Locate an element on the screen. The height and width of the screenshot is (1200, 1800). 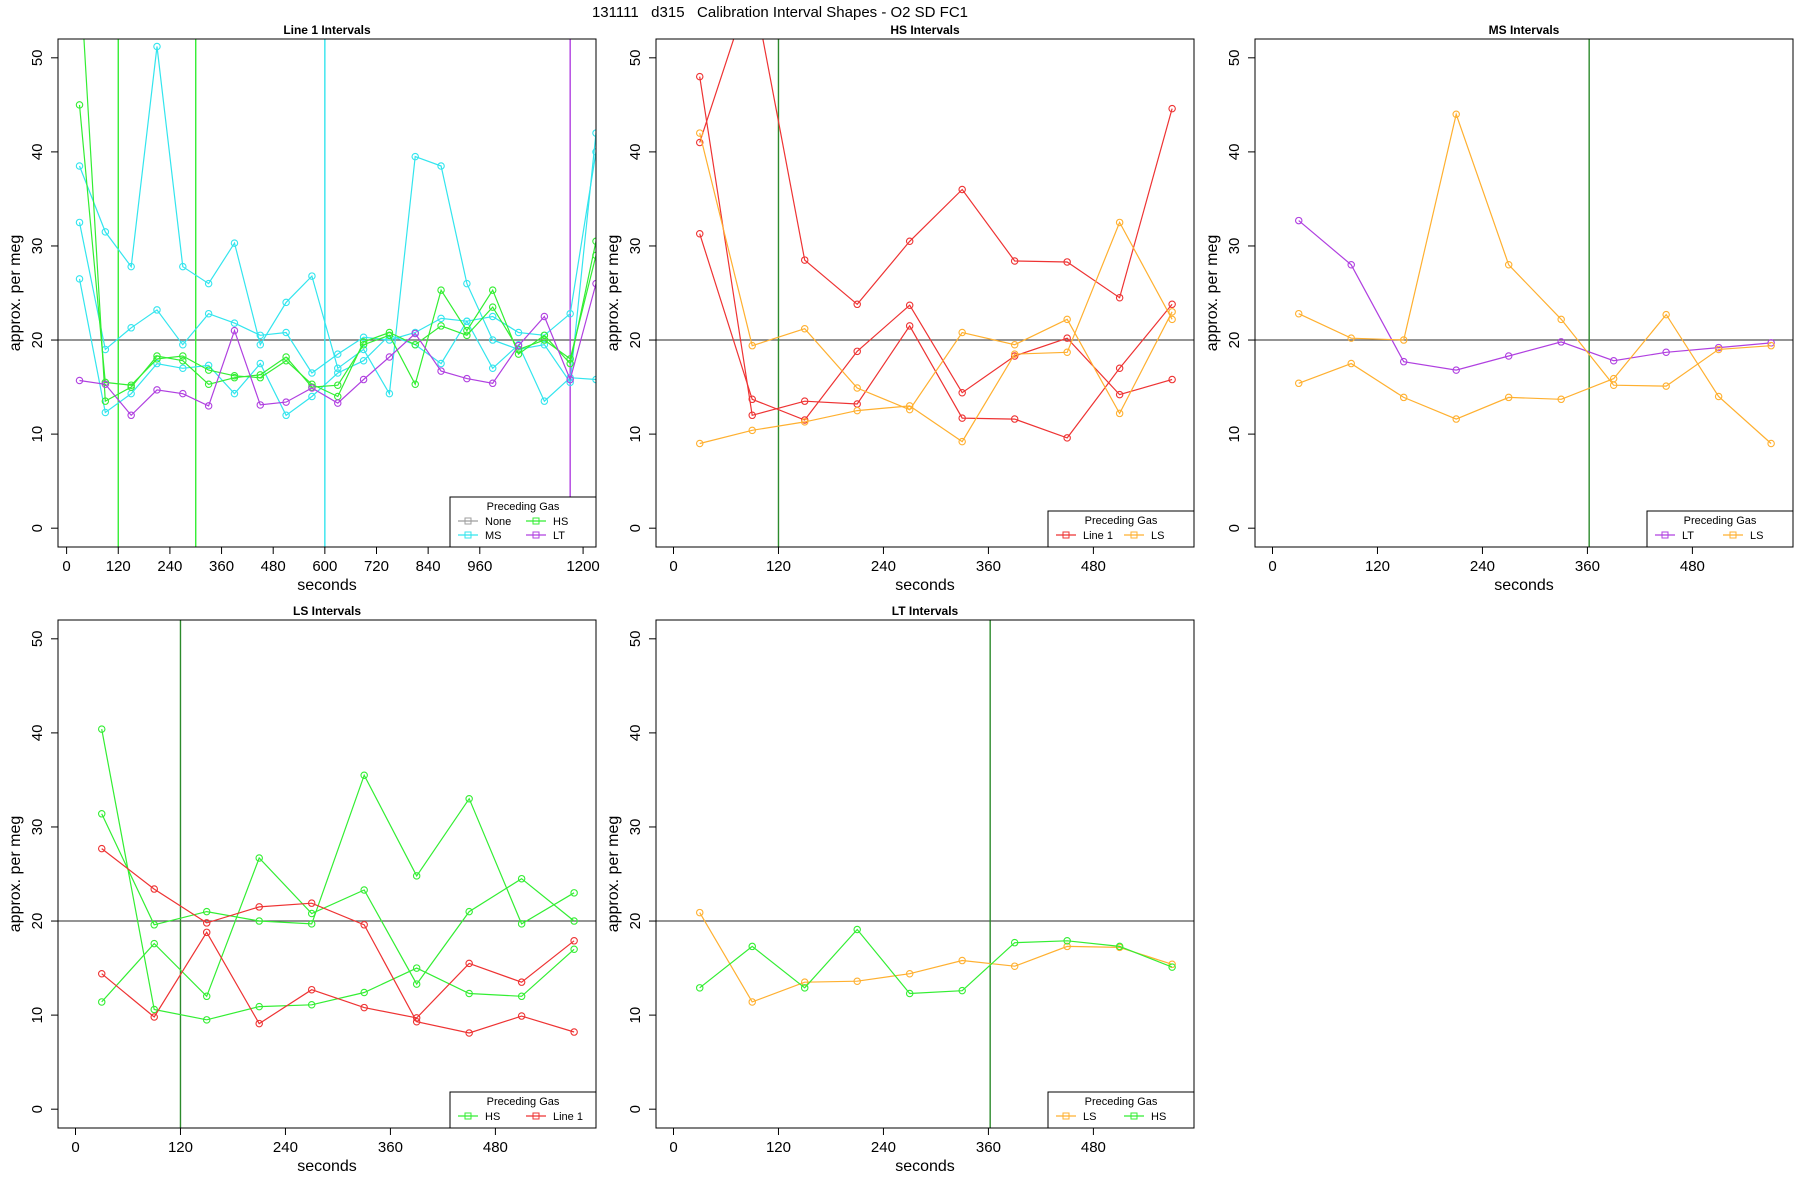
x-tick-label: 360 is located at coordinates (1587, 566).